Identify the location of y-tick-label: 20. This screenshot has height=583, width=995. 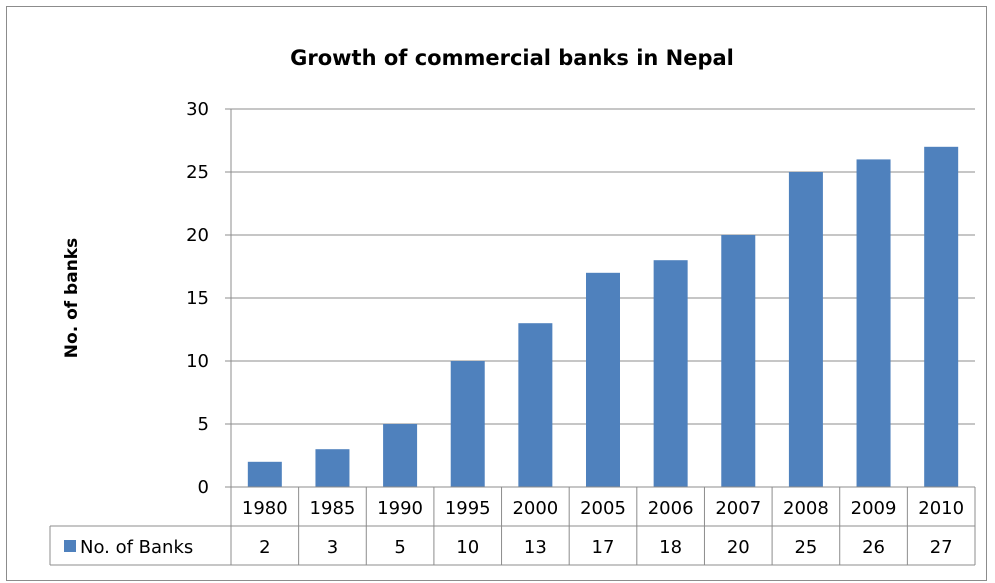
(197, 235).